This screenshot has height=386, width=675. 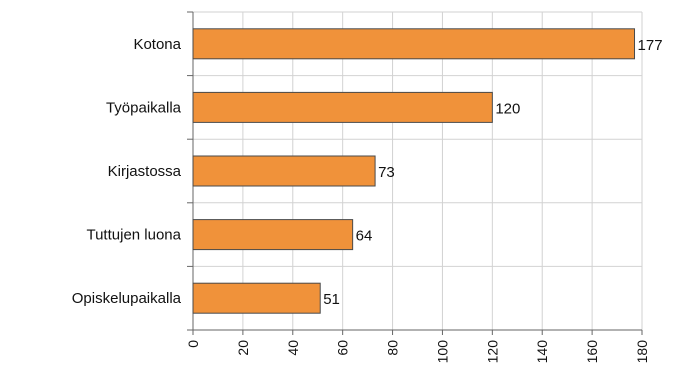 I want to click on x-tick-label: 20, so click(x=243, y=348).